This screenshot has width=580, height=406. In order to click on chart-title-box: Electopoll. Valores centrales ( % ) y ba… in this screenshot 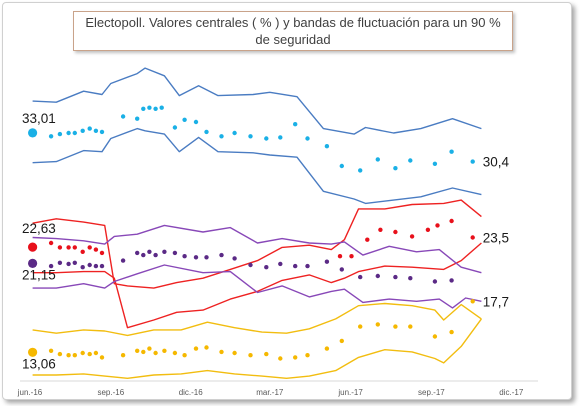, I will do `click(293, 31)`.